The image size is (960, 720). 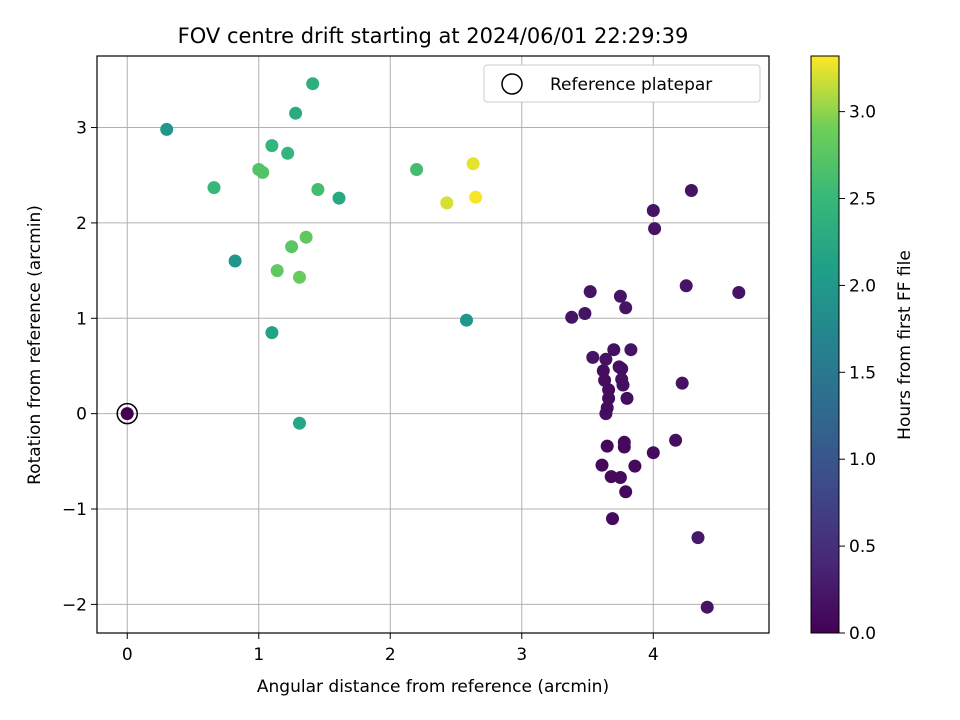 What do you see at coordinates (521, 655) in the screenshot?
I see `x-tick-label: 3` at bounding box center [521, 655].